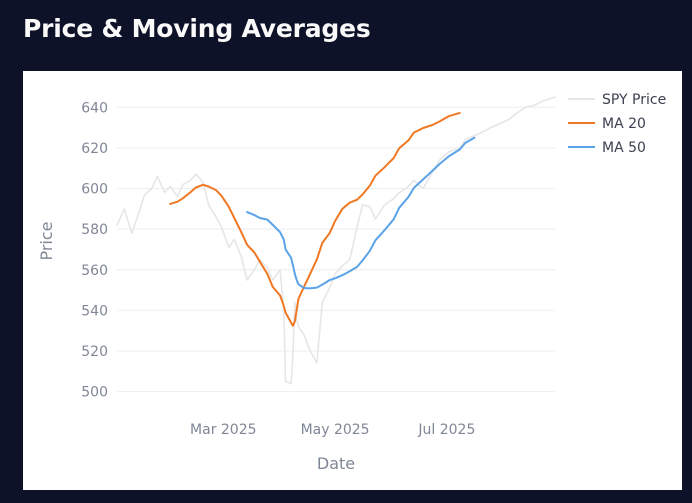 The image size is (692, 503). Describe the element at coordinates (46, 240) in the screenshot. I see `y-axis-title: Price` at that location.